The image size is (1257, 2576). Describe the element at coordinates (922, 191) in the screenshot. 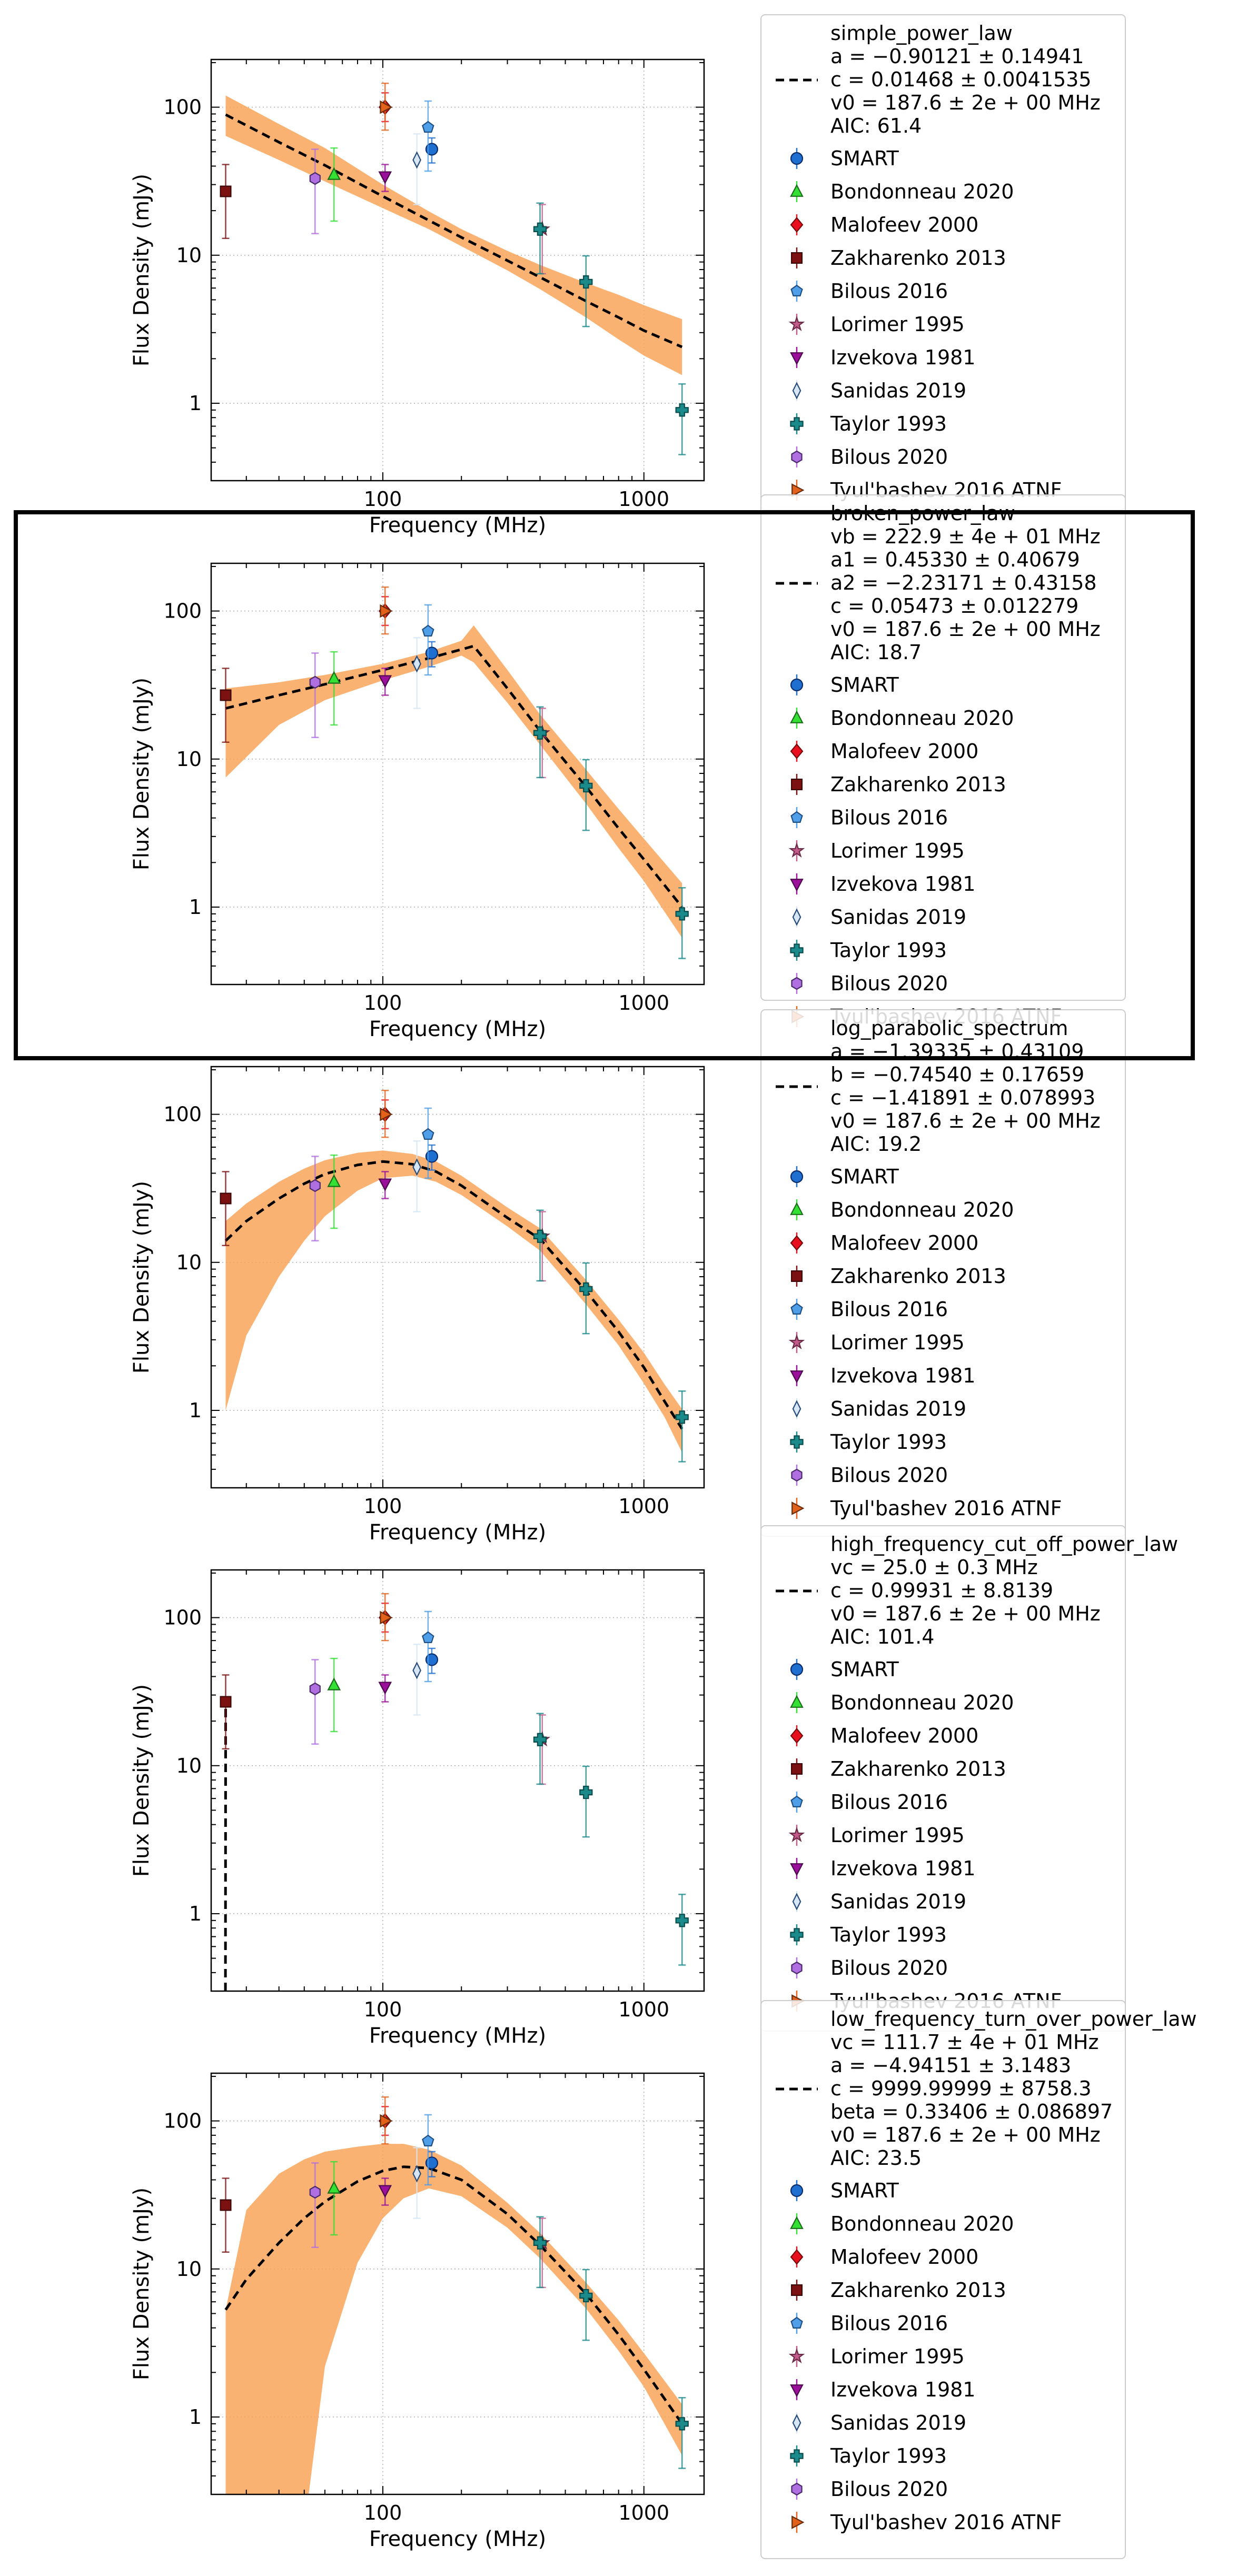

I see `legend-label: Bondonneau 2020` at that location.